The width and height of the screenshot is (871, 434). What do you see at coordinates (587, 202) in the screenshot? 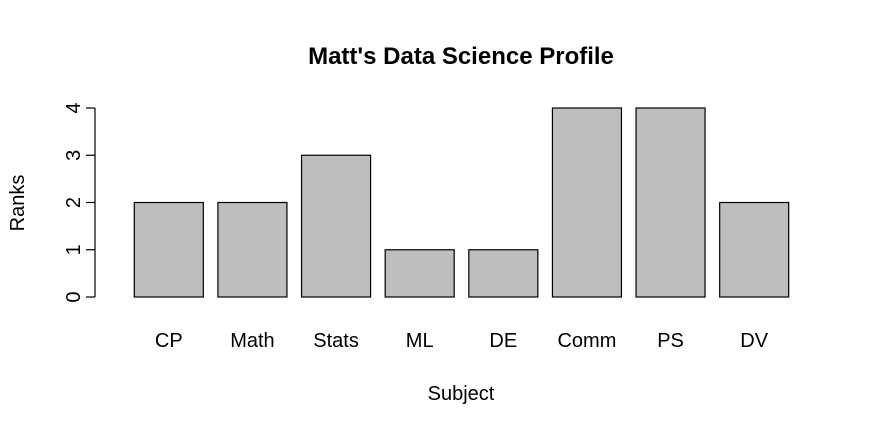
I see `bar-comm` at bounding box center [587, 202].